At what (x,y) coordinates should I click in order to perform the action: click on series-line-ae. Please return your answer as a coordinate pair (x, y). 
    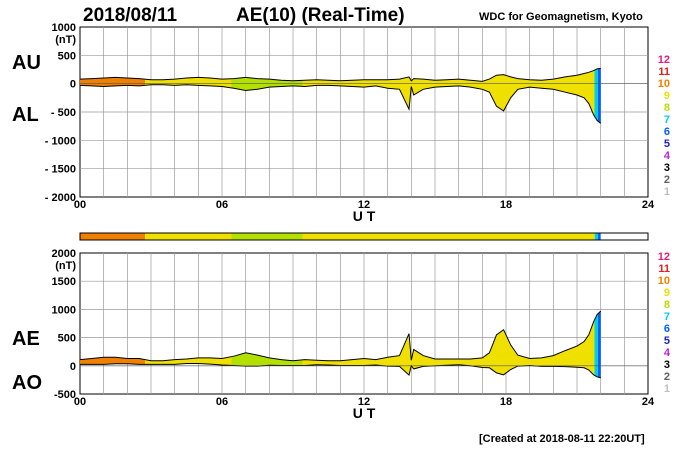
    Looking at the image, I should click on (340, 336).